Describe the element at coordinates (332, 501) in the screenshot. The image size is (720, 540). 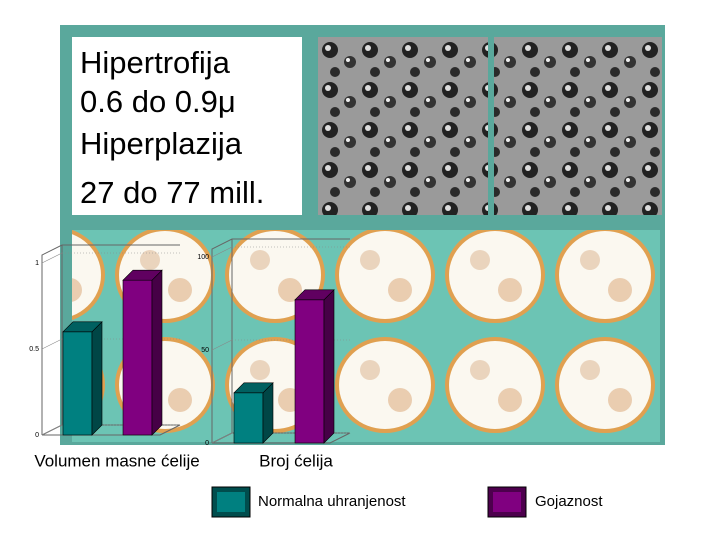
I see `legend-label: Normalna uhranjenost` at that location.